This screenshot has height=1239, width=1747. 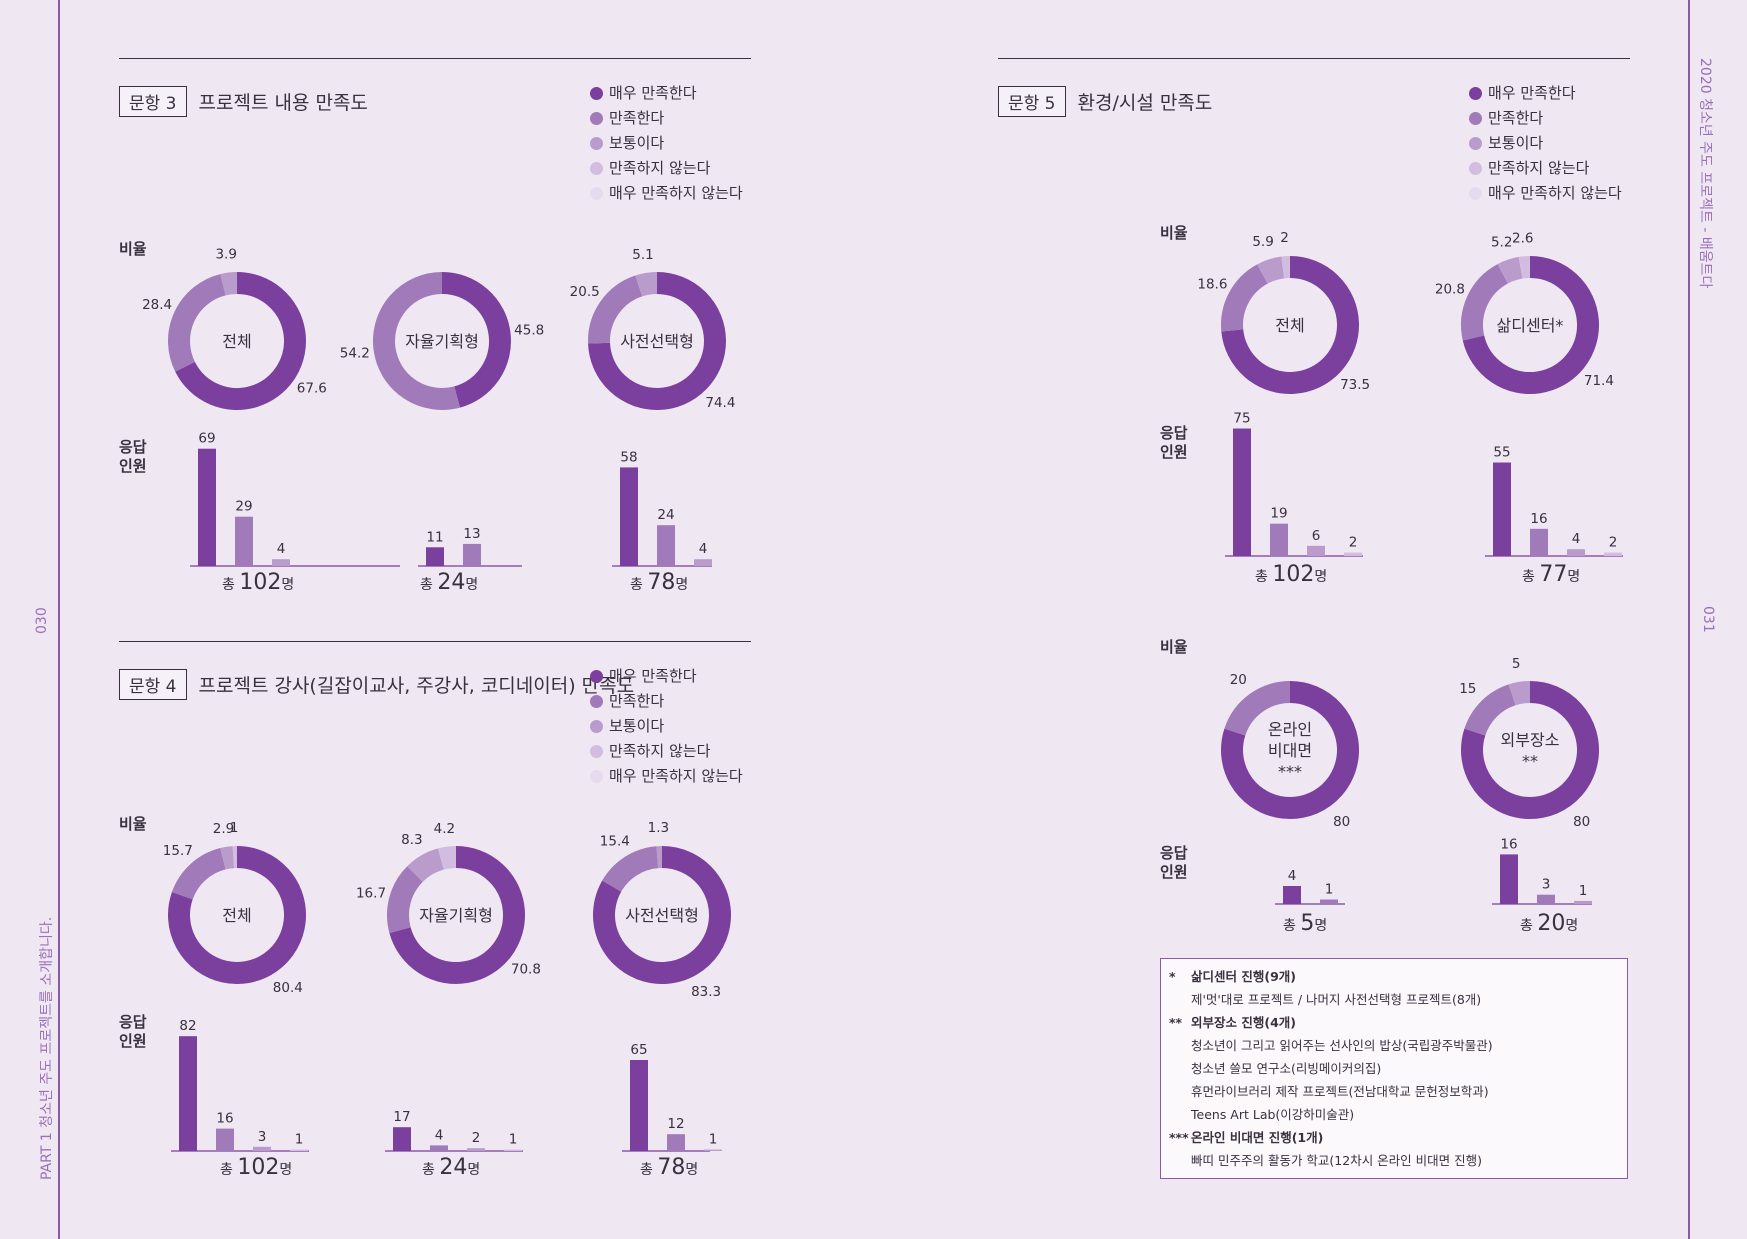 I want to click on q5-resp-label-1: 응답 인원, so click(x=1174, y=443).